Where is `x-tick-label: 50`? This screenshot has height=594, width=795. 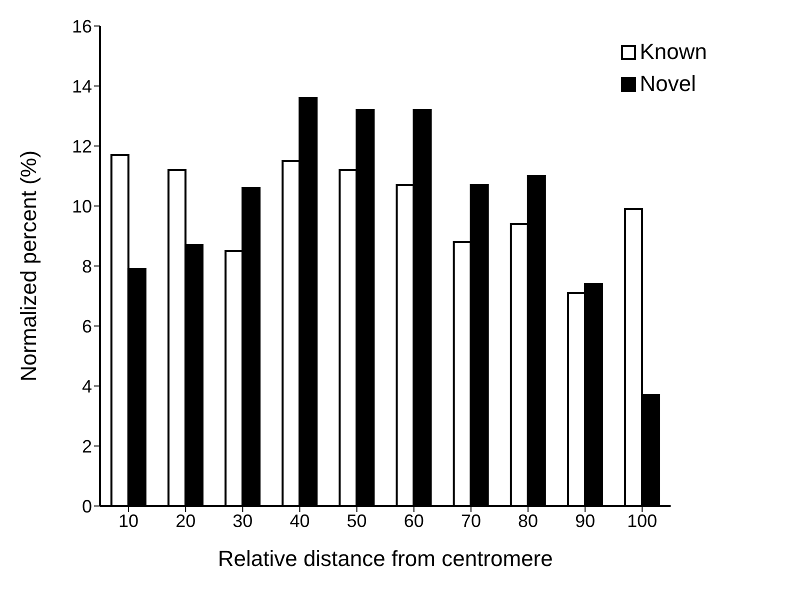 x-tick-label: 50 is located at coordinates (356, 520).